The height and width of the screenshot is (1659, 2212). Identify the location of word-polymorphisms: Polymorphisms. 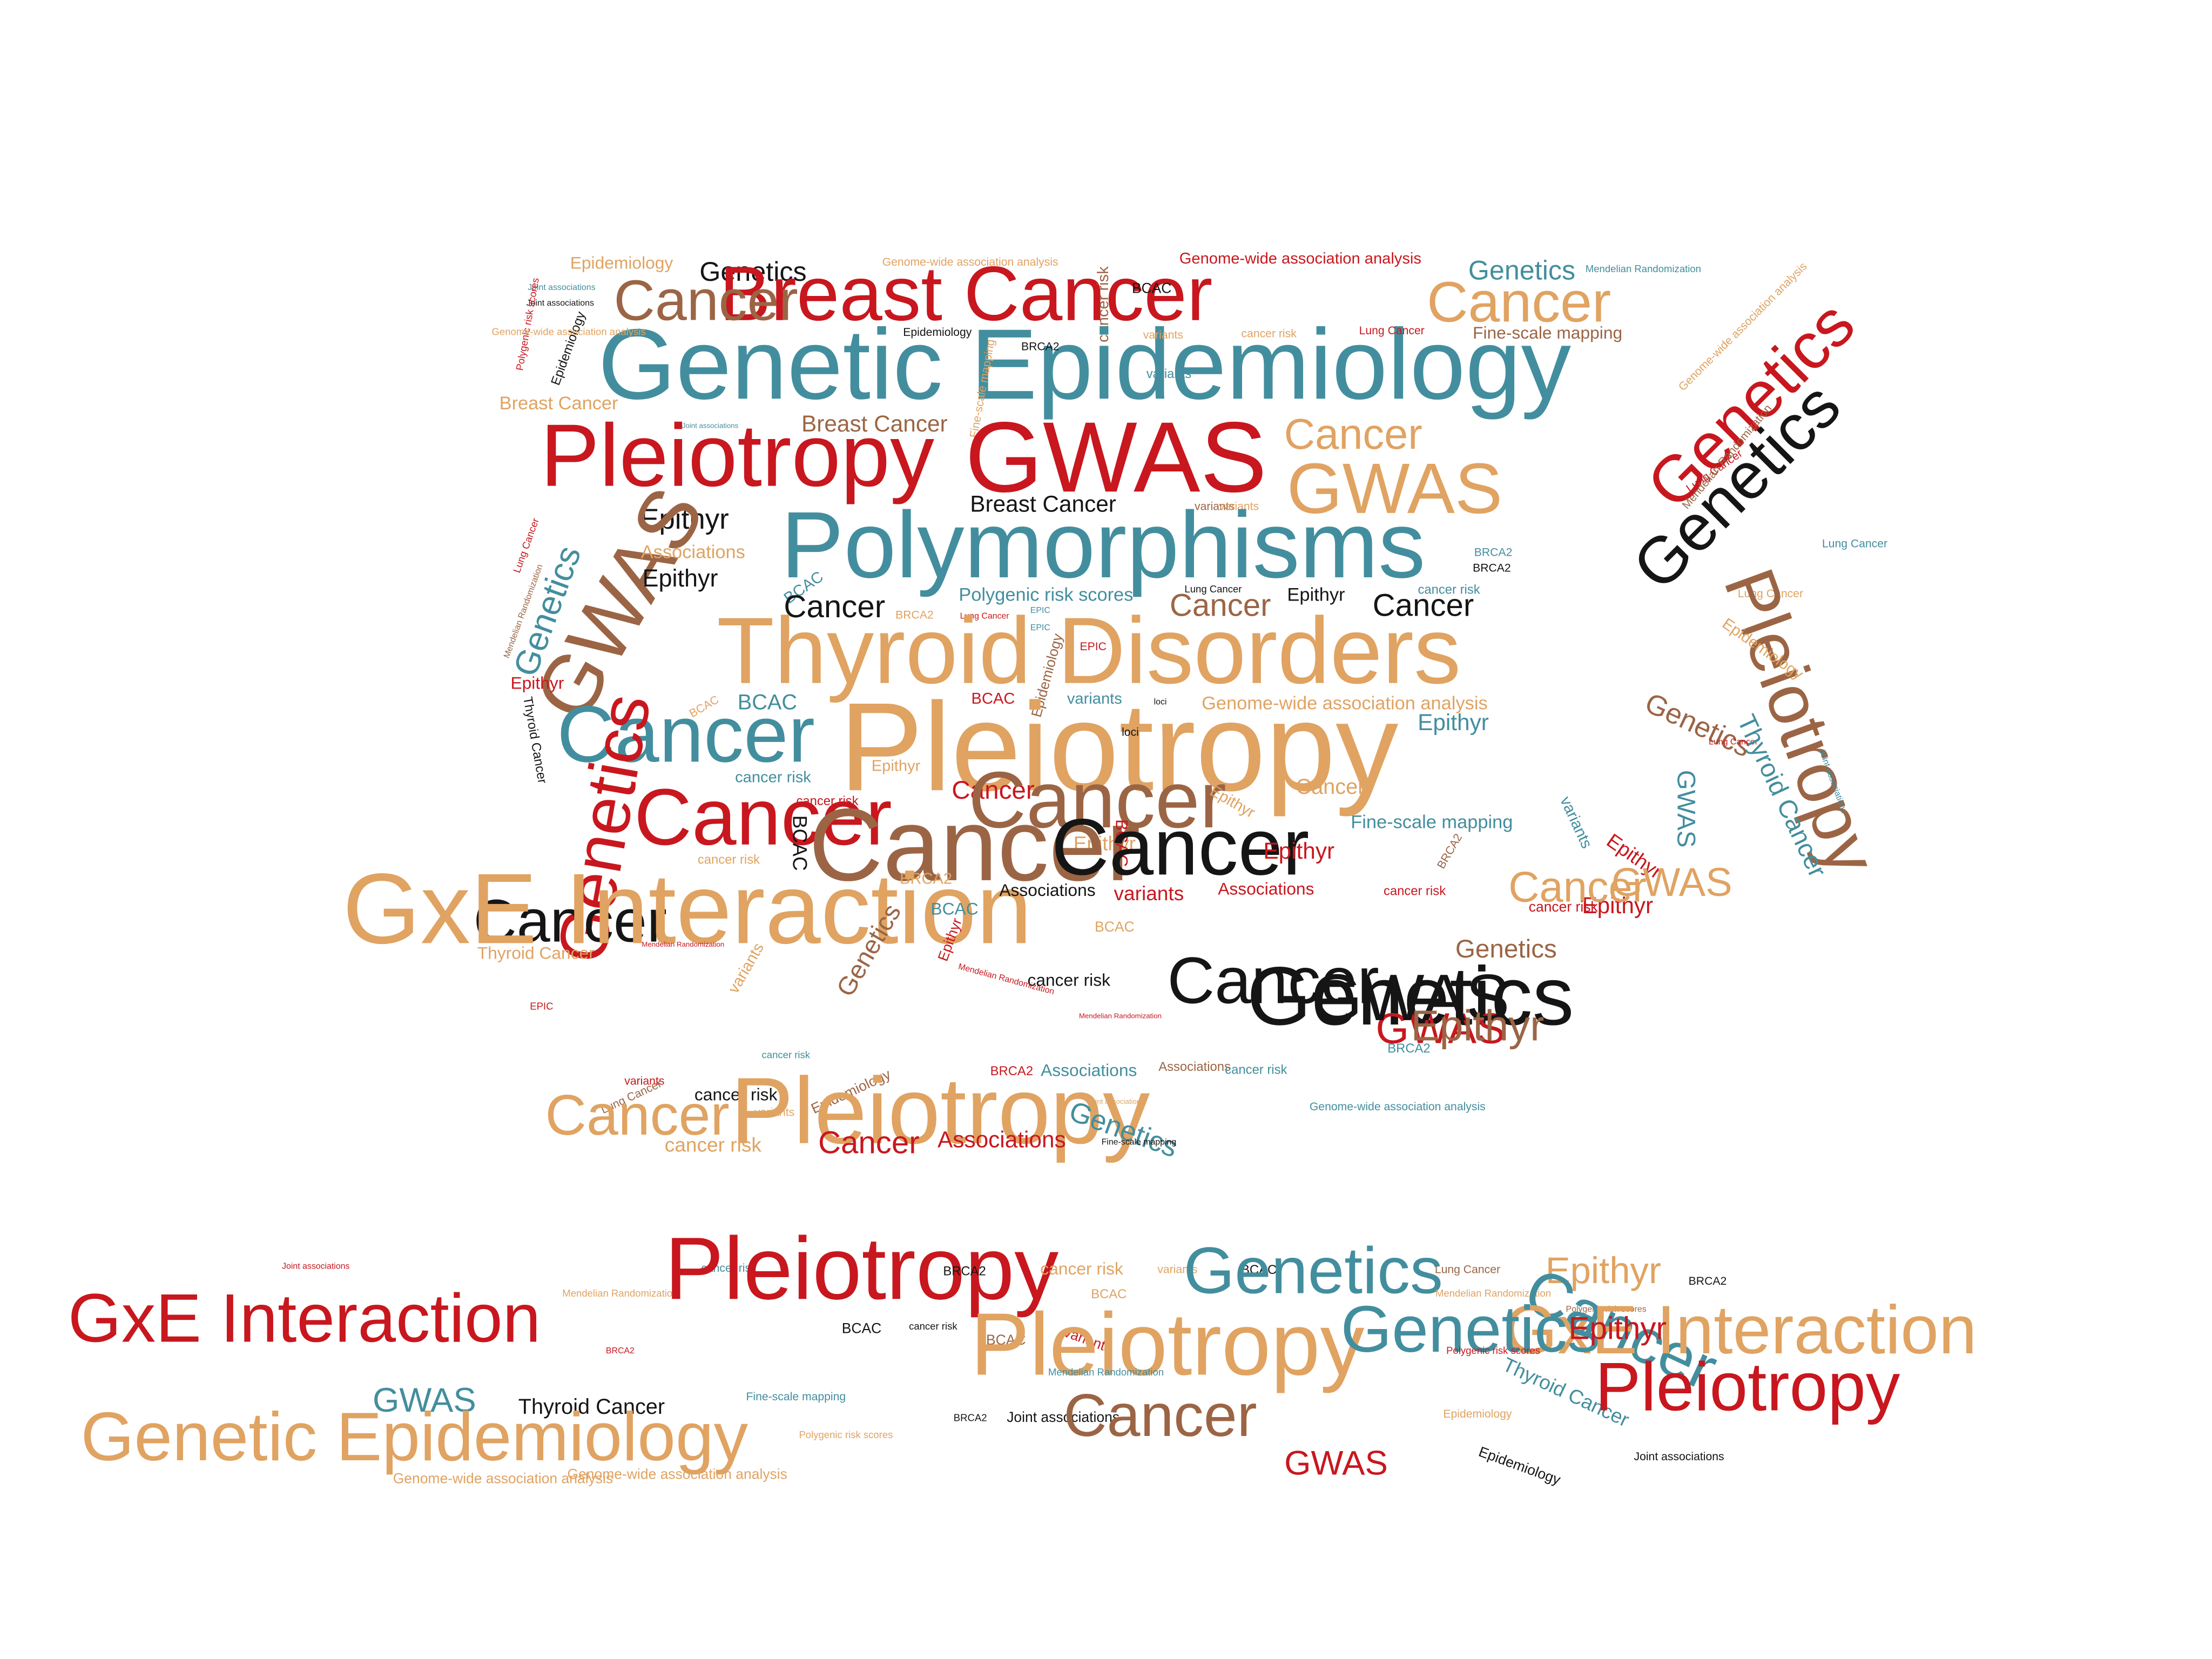
(1103, 544).